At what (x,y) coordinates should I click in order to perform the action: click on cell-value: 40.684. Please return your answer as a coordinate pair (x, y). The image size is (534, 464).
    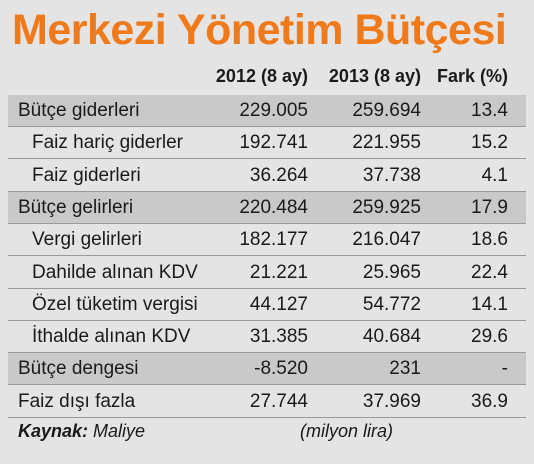
    Looking at the image, I should click on (391, 337).